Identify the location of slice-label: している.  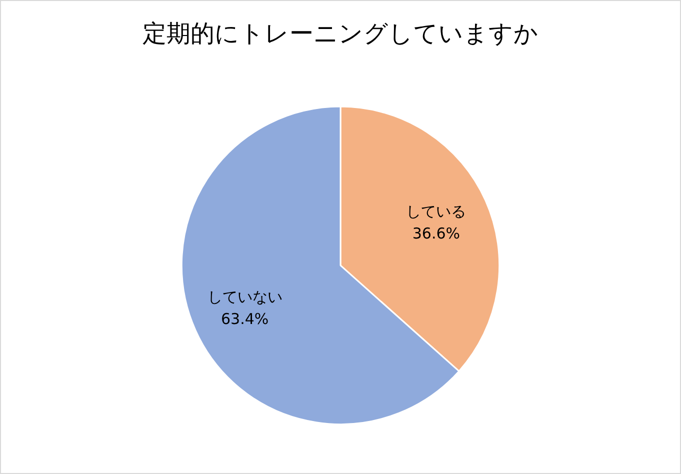
(436, 211).